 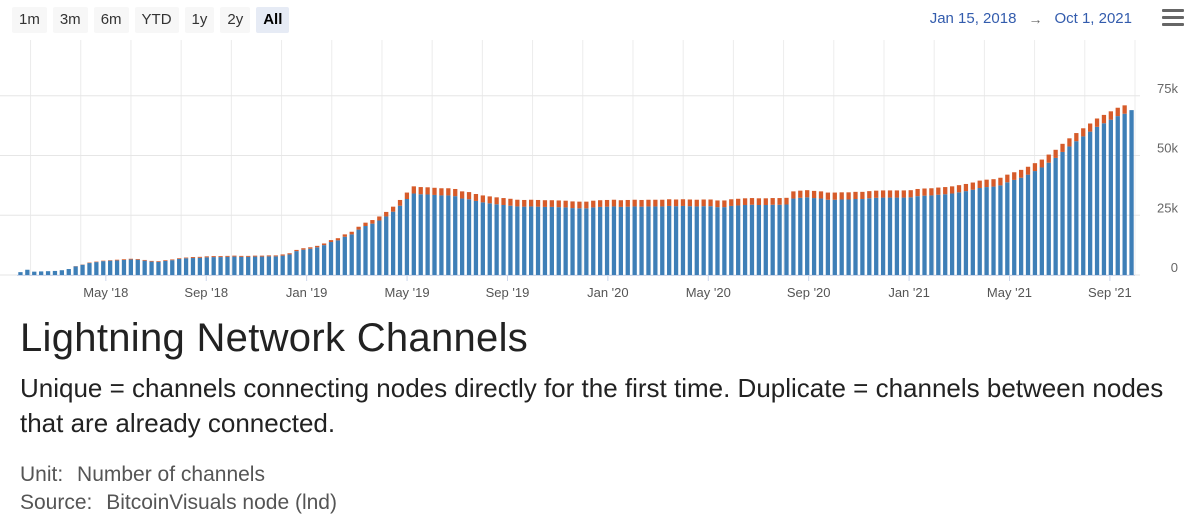 What do you see at coordinates (1093, 18) in the screenshot?
I see `date-range-to: Oct 1, 2021` at bounding box center [1093, 18].